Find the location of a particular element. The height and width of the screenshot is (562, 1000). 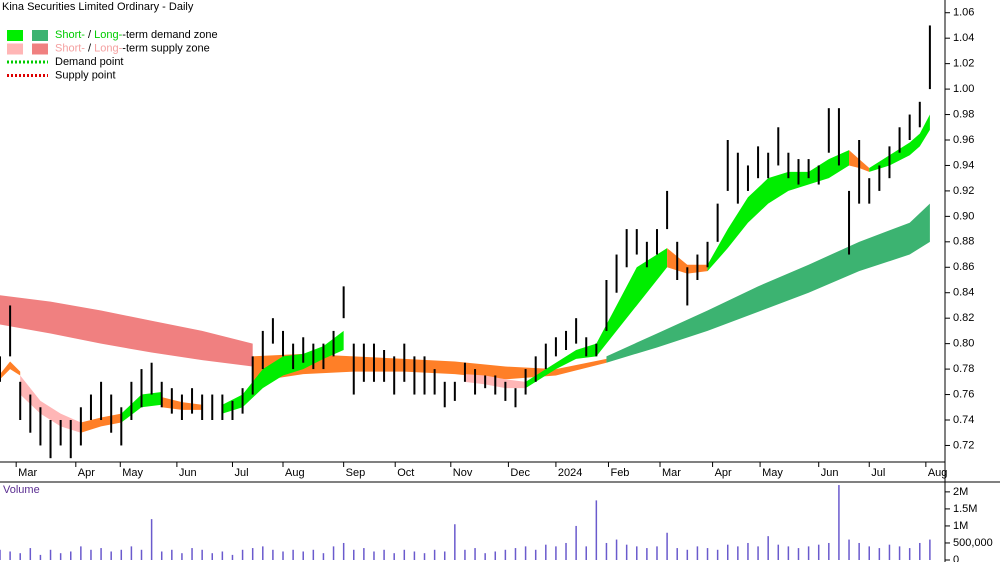

x-tick-label: Apr is located at coordinates (86, 473).